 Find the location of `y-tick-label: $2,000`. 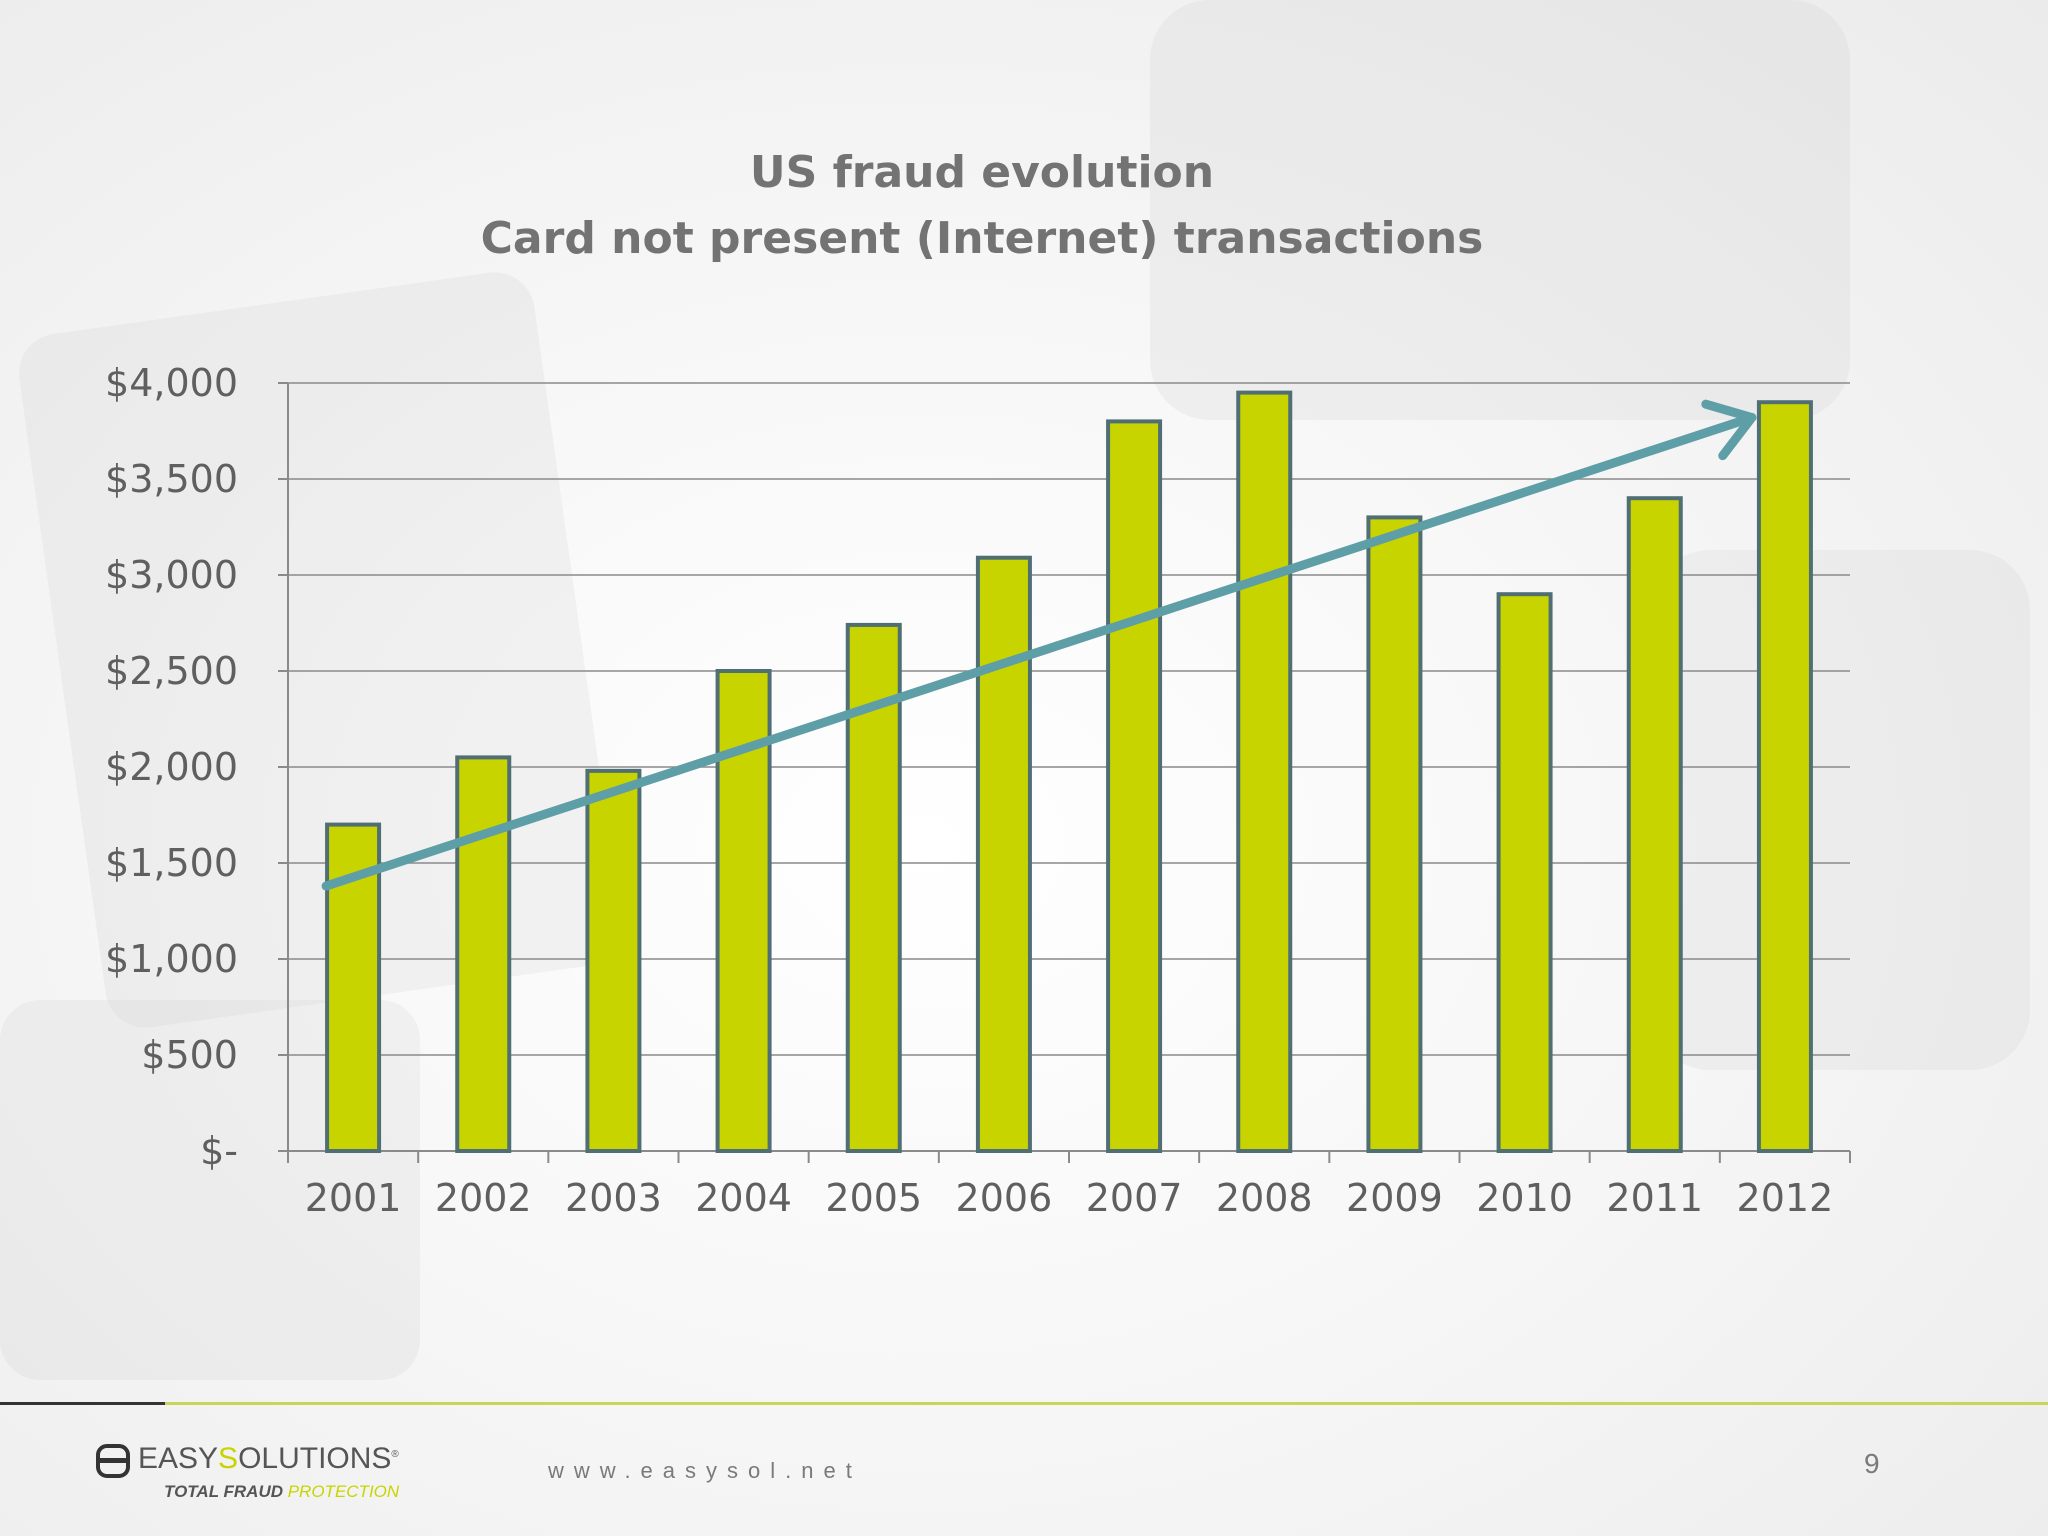

y-tick-label: $2,000 is located at coordinates (171, 767).